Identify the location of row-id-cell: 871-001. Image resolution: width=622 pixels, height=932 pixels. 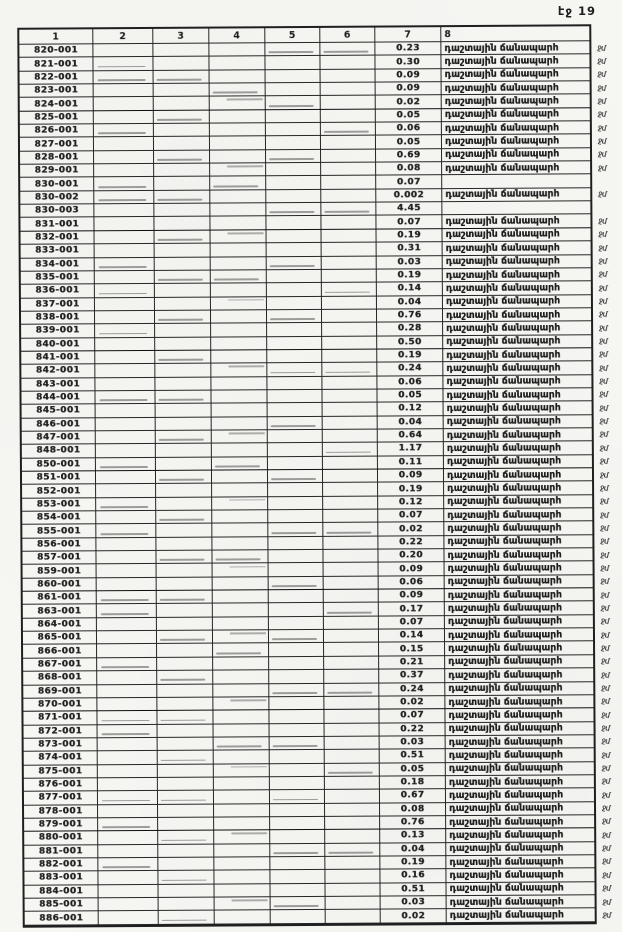
(60, 718).